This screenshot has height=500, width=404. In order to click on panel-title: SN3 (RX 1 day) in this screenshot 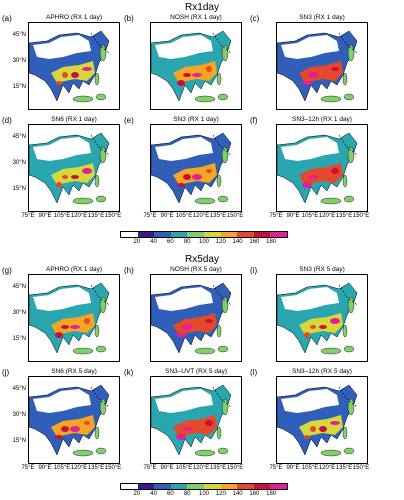, I will do `click(322, 17)`.